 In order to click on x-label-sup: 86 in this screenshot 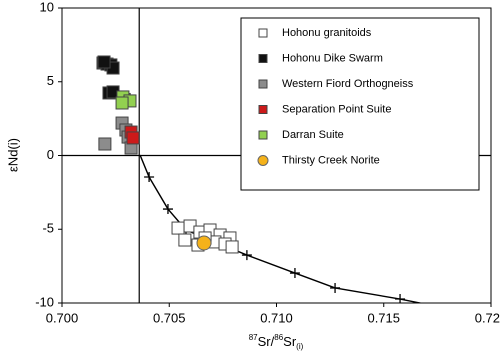, I will do `click(278, 337)`.